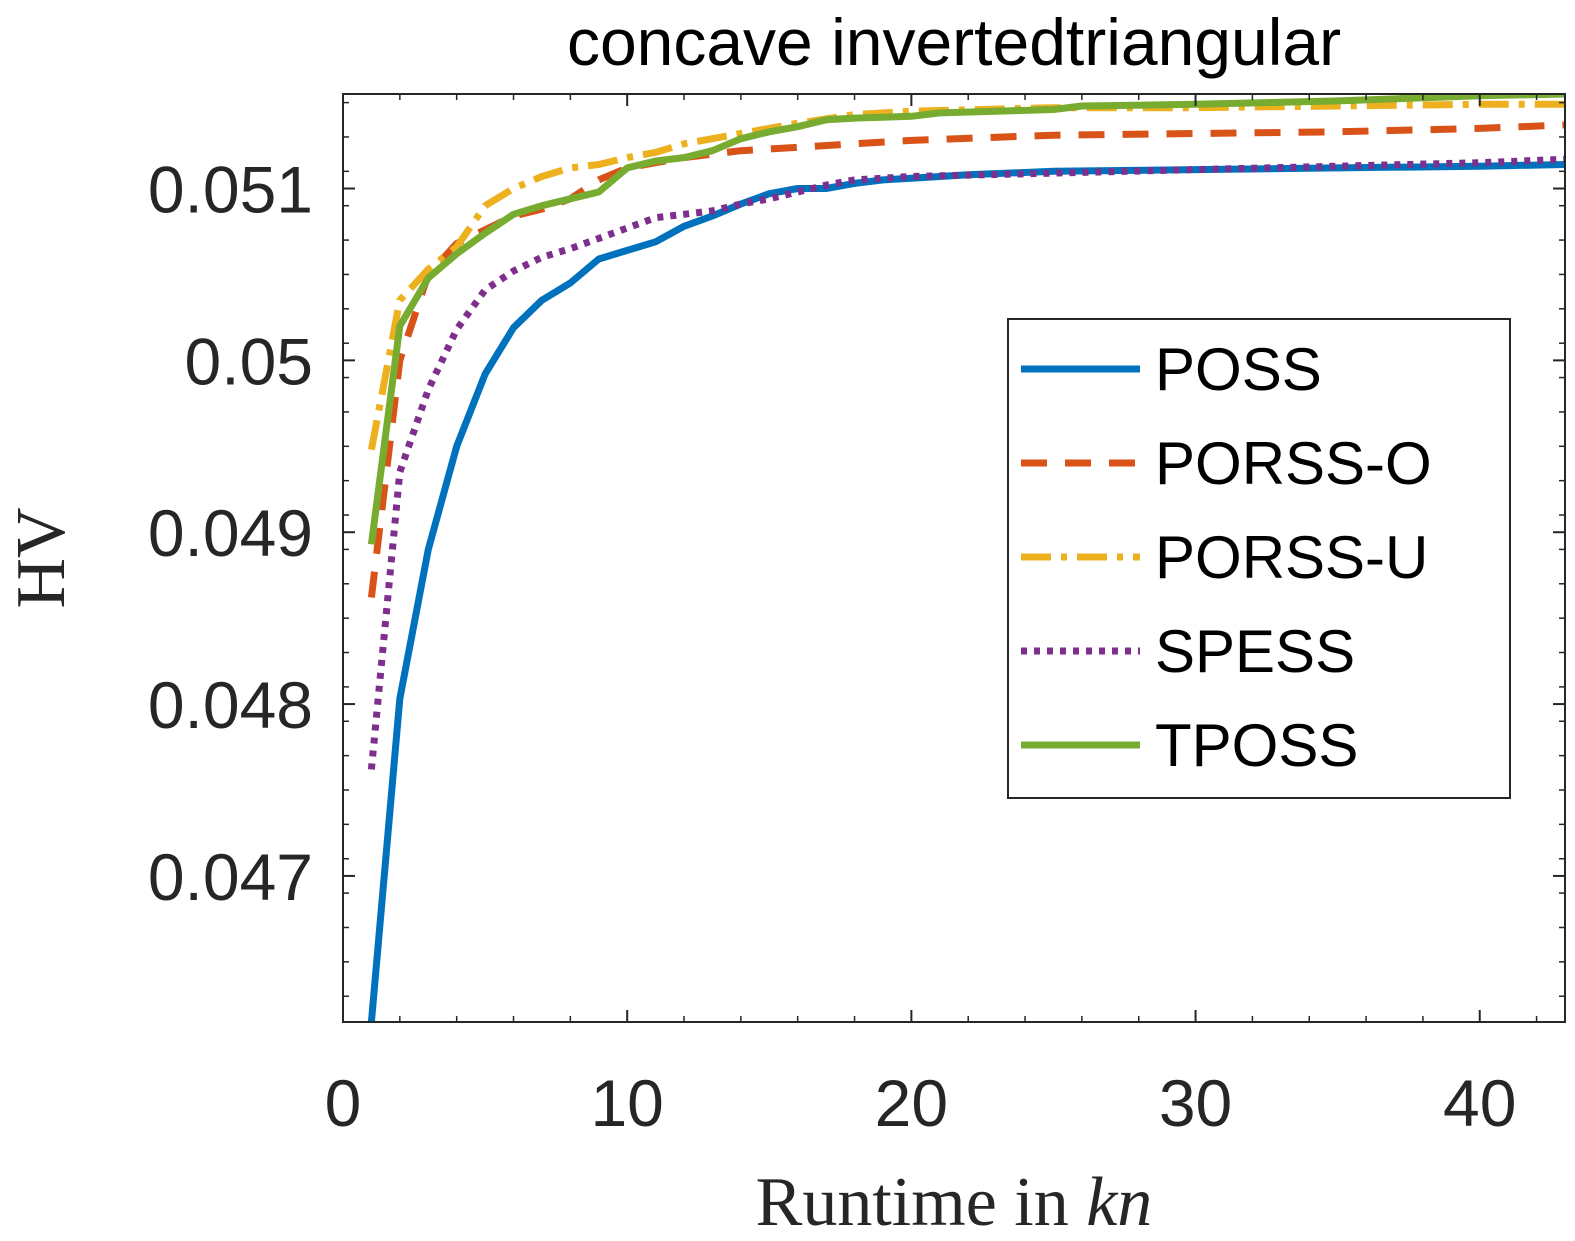 Image resolution: width=1575 pixels, height=1241 pixels. What do you see at coordinates (41, 557) in the screenshot?
I see `y-axis-label: HV` at bounding box center [41, 557].